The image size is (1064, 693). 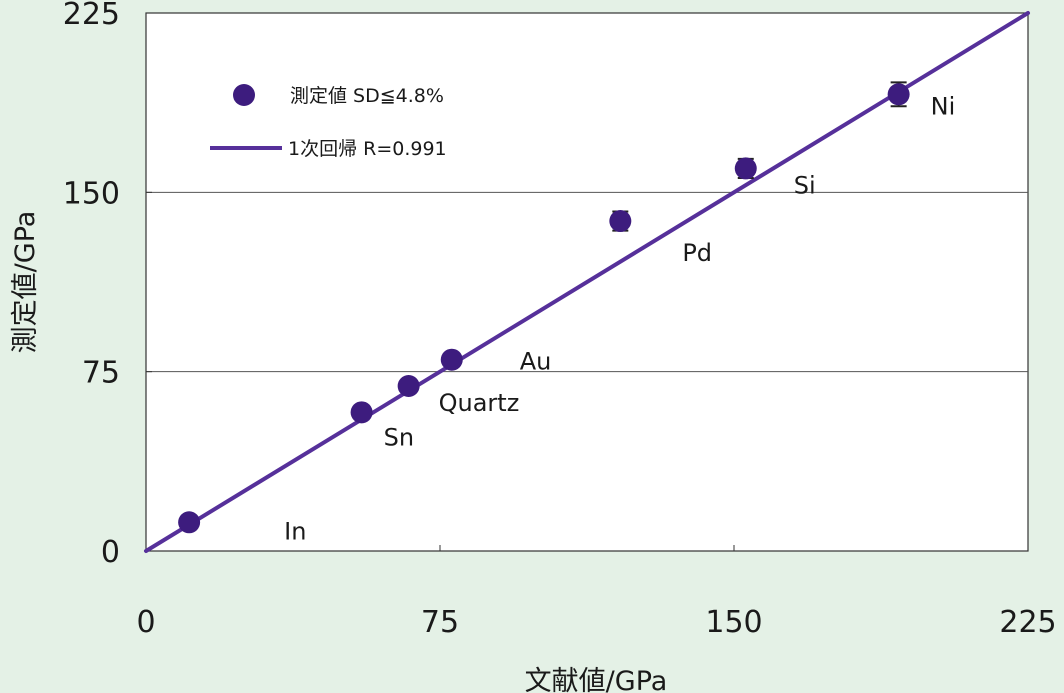 I want to click on legend: 測定値 SD≦4.8% 1次回帰 R=0.991, so click(x=328, y=122).